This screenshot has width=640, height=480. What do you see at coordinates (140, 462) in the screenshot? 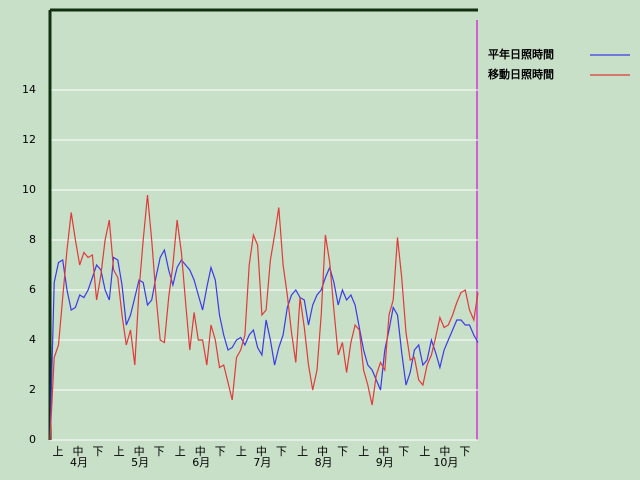
I see `month-label: 5月` at bounding box center [140, 462].